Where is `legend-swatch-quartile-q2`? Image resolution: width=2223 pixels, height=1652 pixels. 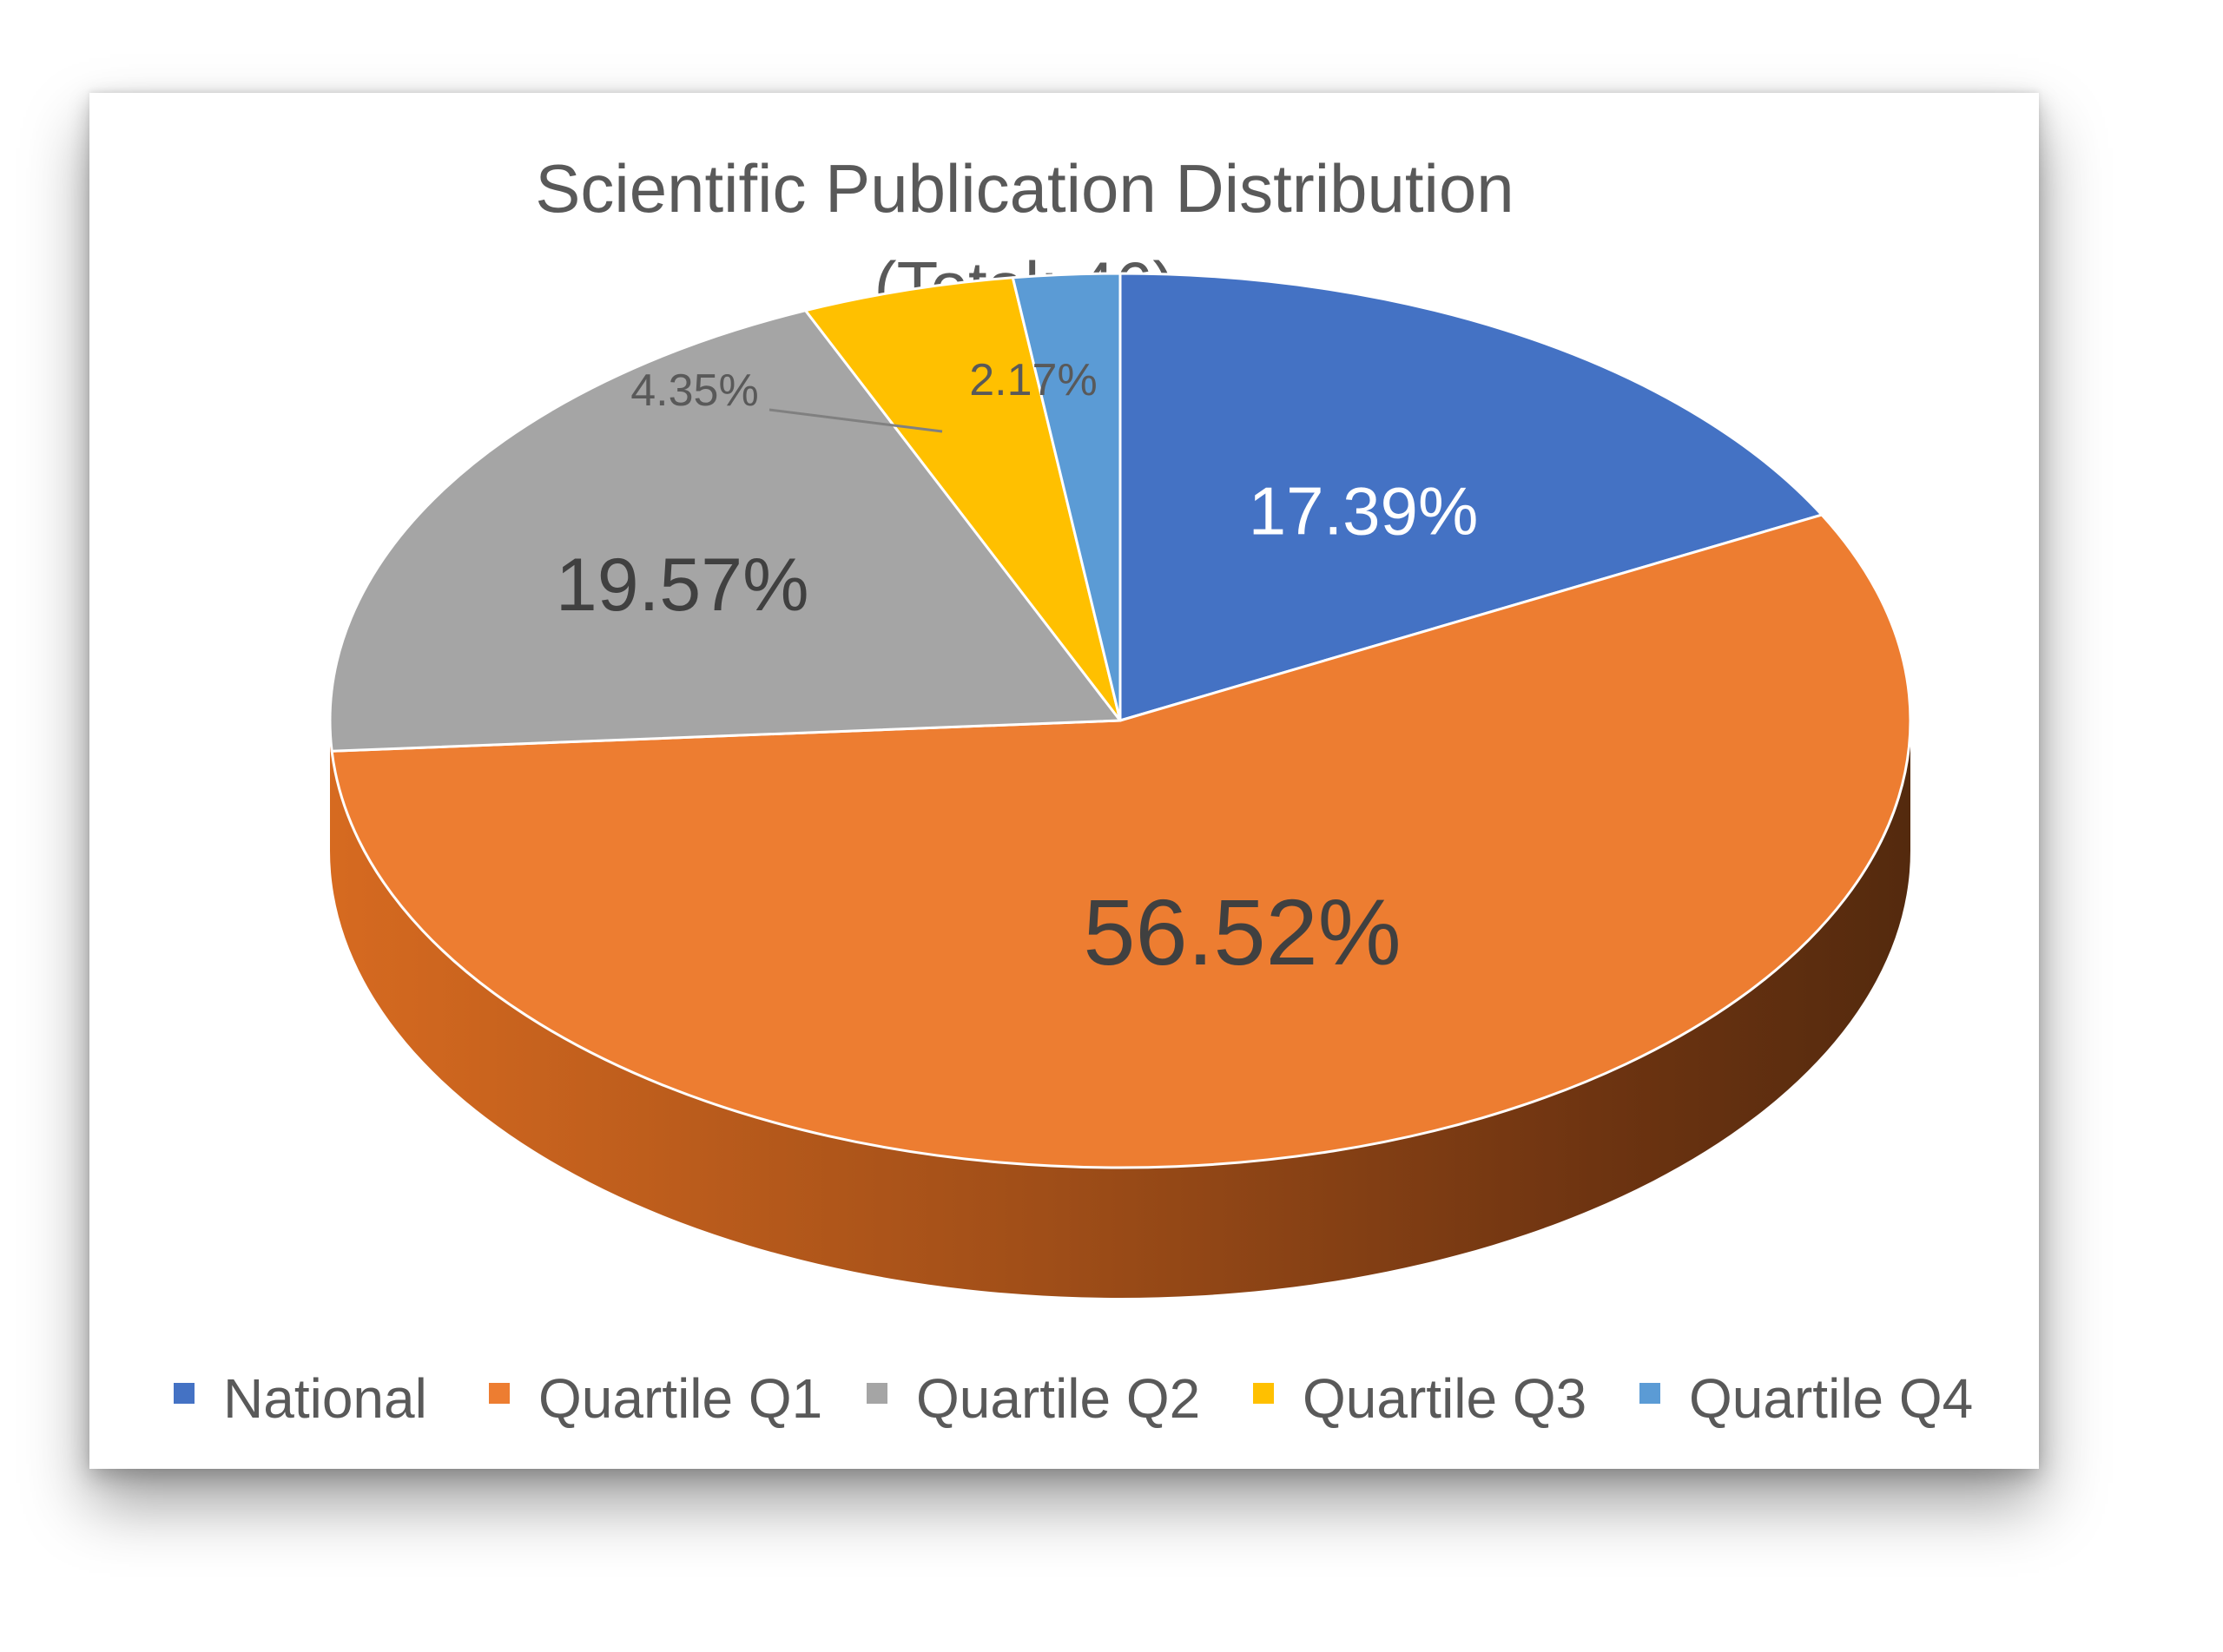 legend-swatch-quartile-q2 is located at coordinates (877, 1393).